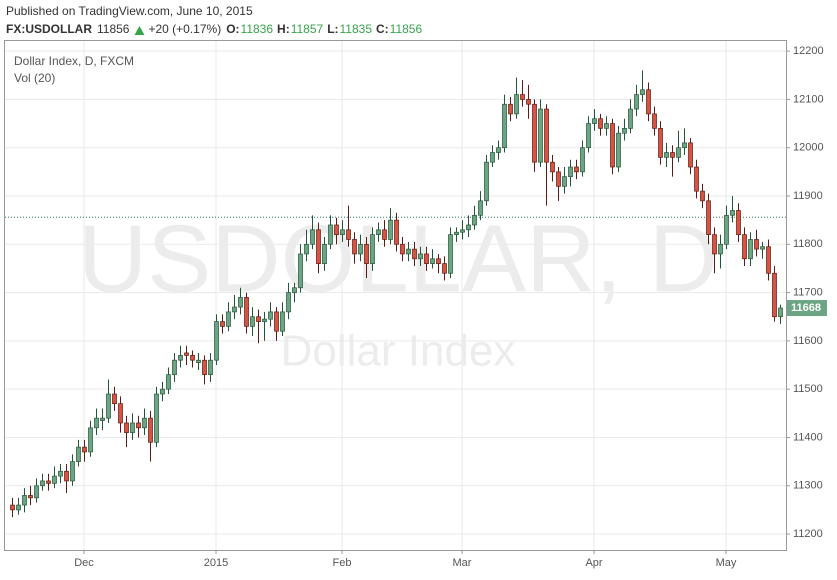 This screenshot has height=580, width=837. I want to click on last-price-tag, so click(807, 308).